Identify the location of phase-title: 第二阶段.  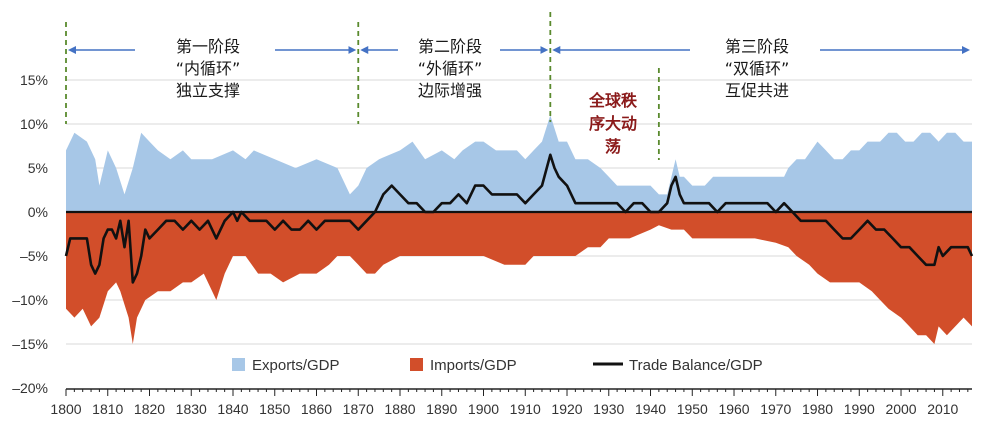
(450, 46).